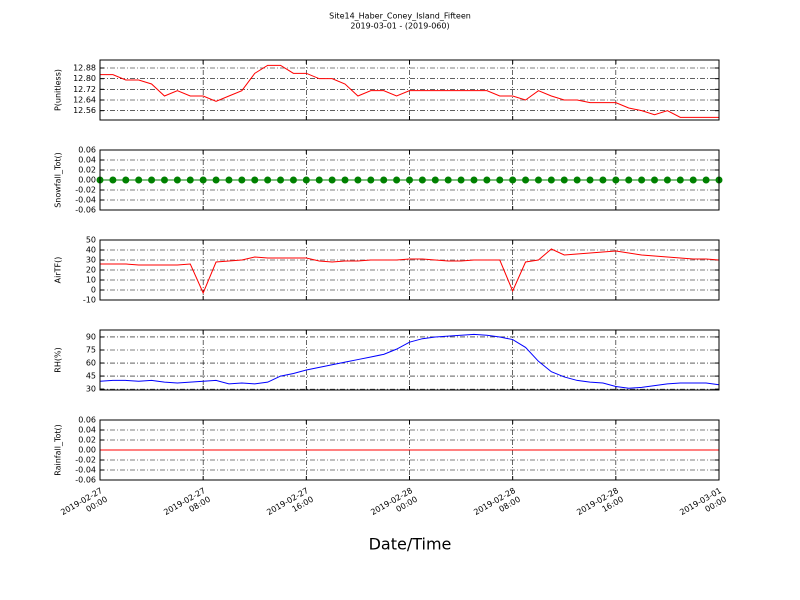 The height and width of the screenshot is (600, 800). Describe the element at coordinates (58, 180) in the screenshot. I see `y-axis-label: Snowfall_Tot()` at that location.